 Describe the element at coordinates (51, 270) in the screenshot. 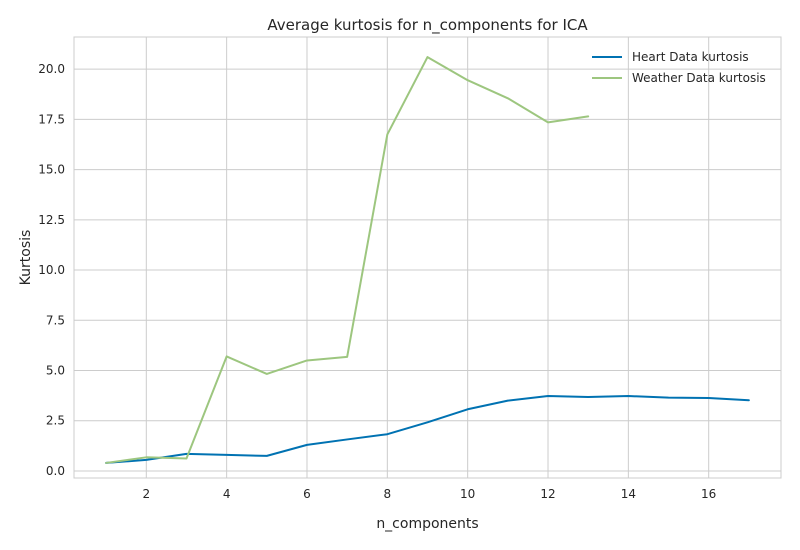

I see `y-tick-label: 10.0` at that location.